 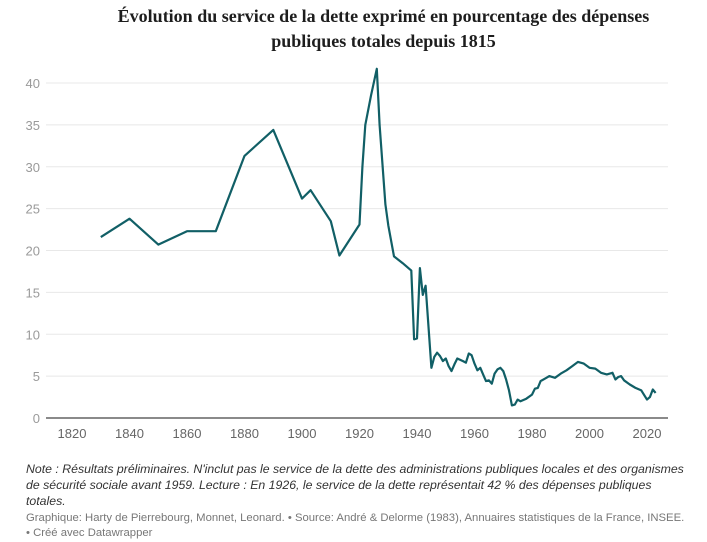 What do you see at coordinates (33, 167) in the screenshot?
I see `y-tick-label: 30` at bounding box center [33, 167].